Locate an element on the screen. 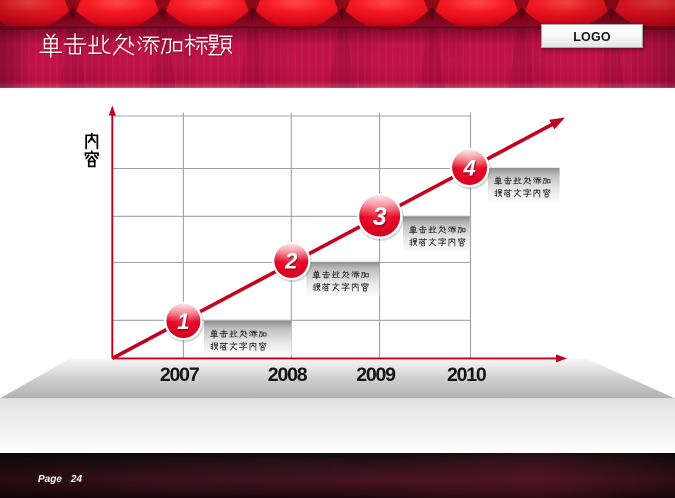 The width and height of the screenshot is (675, 498). svg-text: 1 is located at coordinates (183, 321).